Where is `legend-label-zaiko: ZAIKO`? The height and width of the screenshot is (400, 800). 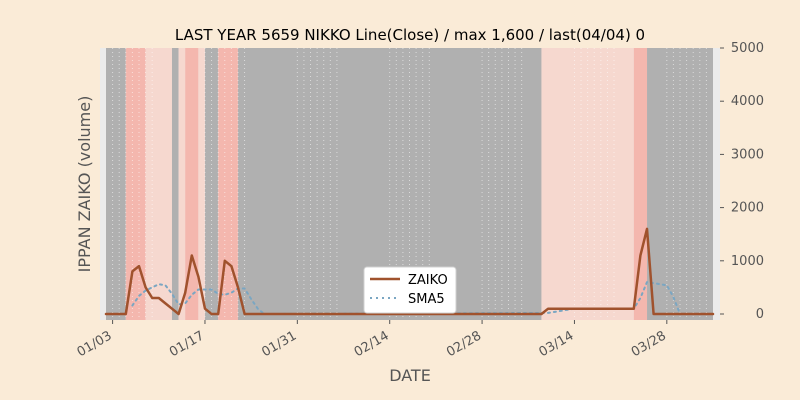 legend-label-zaiko: ZAIKO is located at coordinates (428, 280).